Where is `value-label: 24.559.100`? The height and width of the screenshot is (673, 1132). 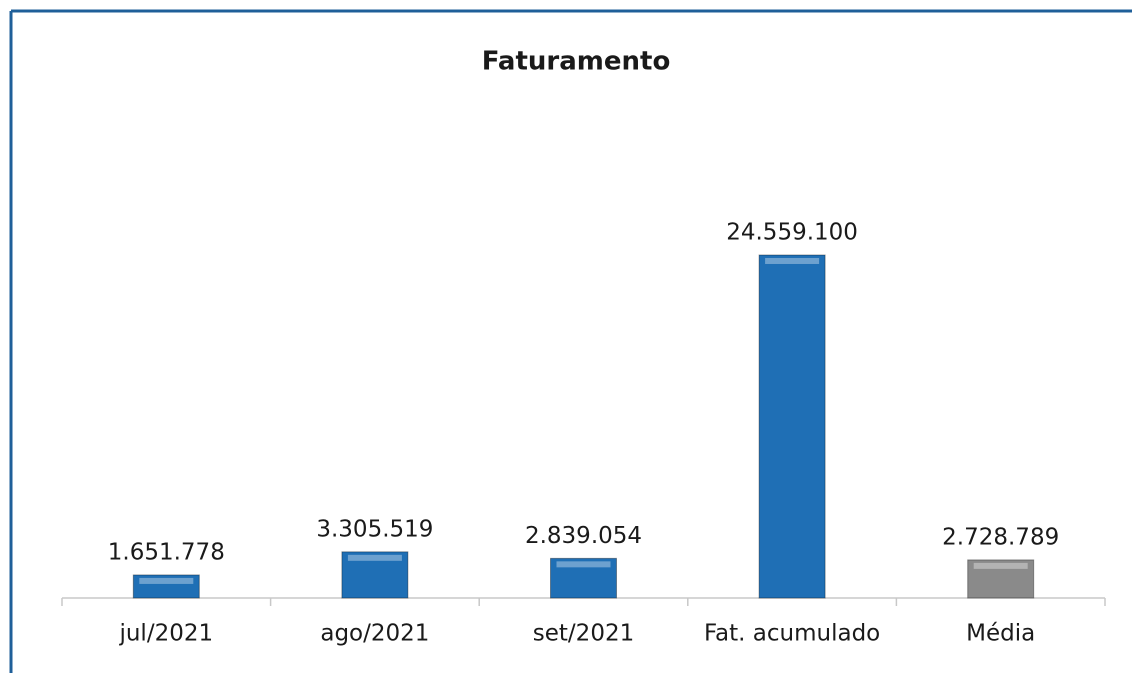
value-label: 24.559.100 is located at coordinates (792, 232).